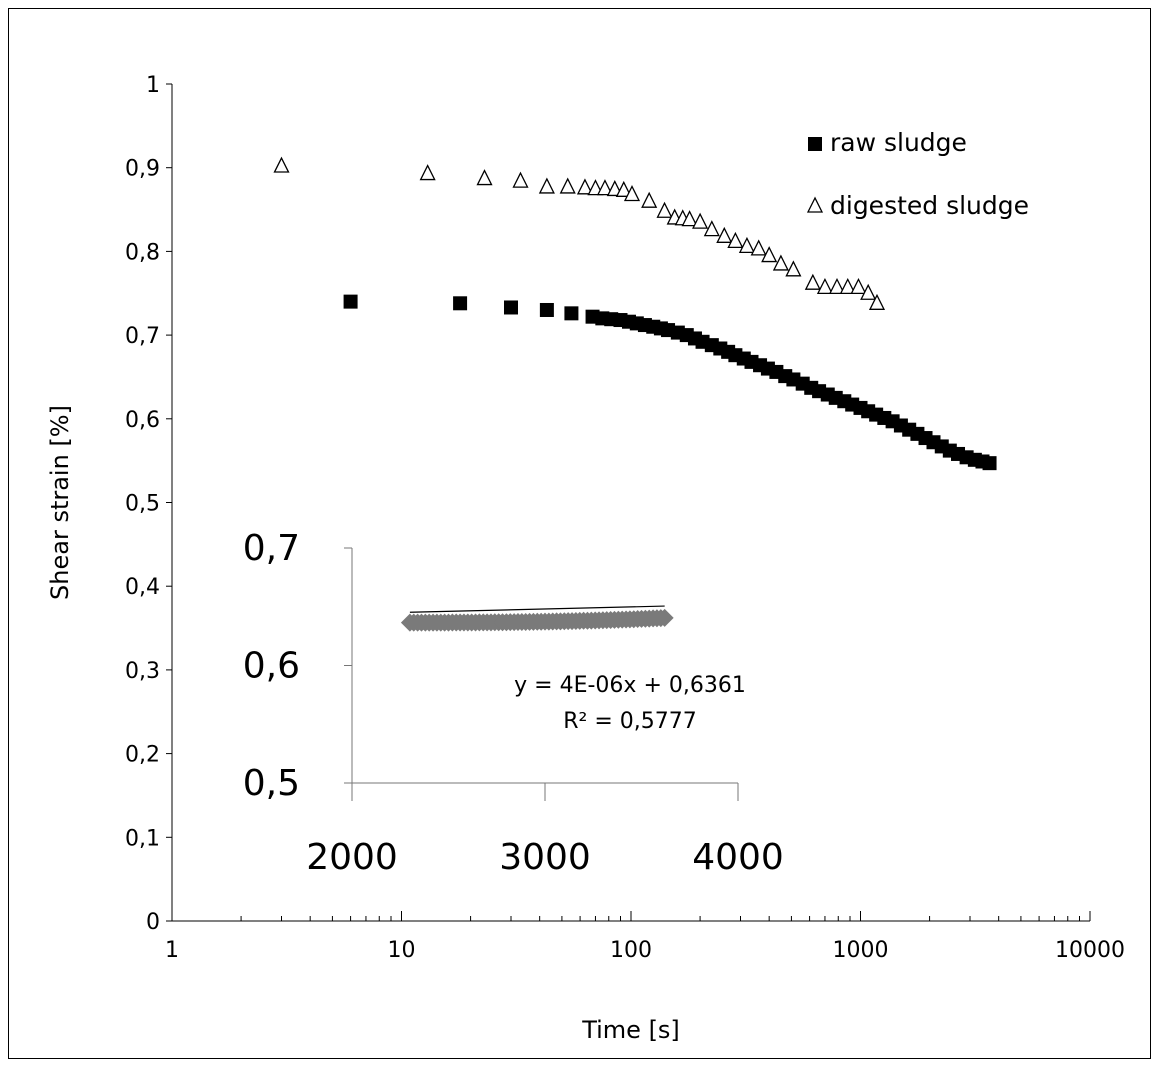 This screenshot has height=1068, width=1160. Describe the element at coordinates (142, 169) in the screenshot. I see `y-tick-label: 0,9` at that location.